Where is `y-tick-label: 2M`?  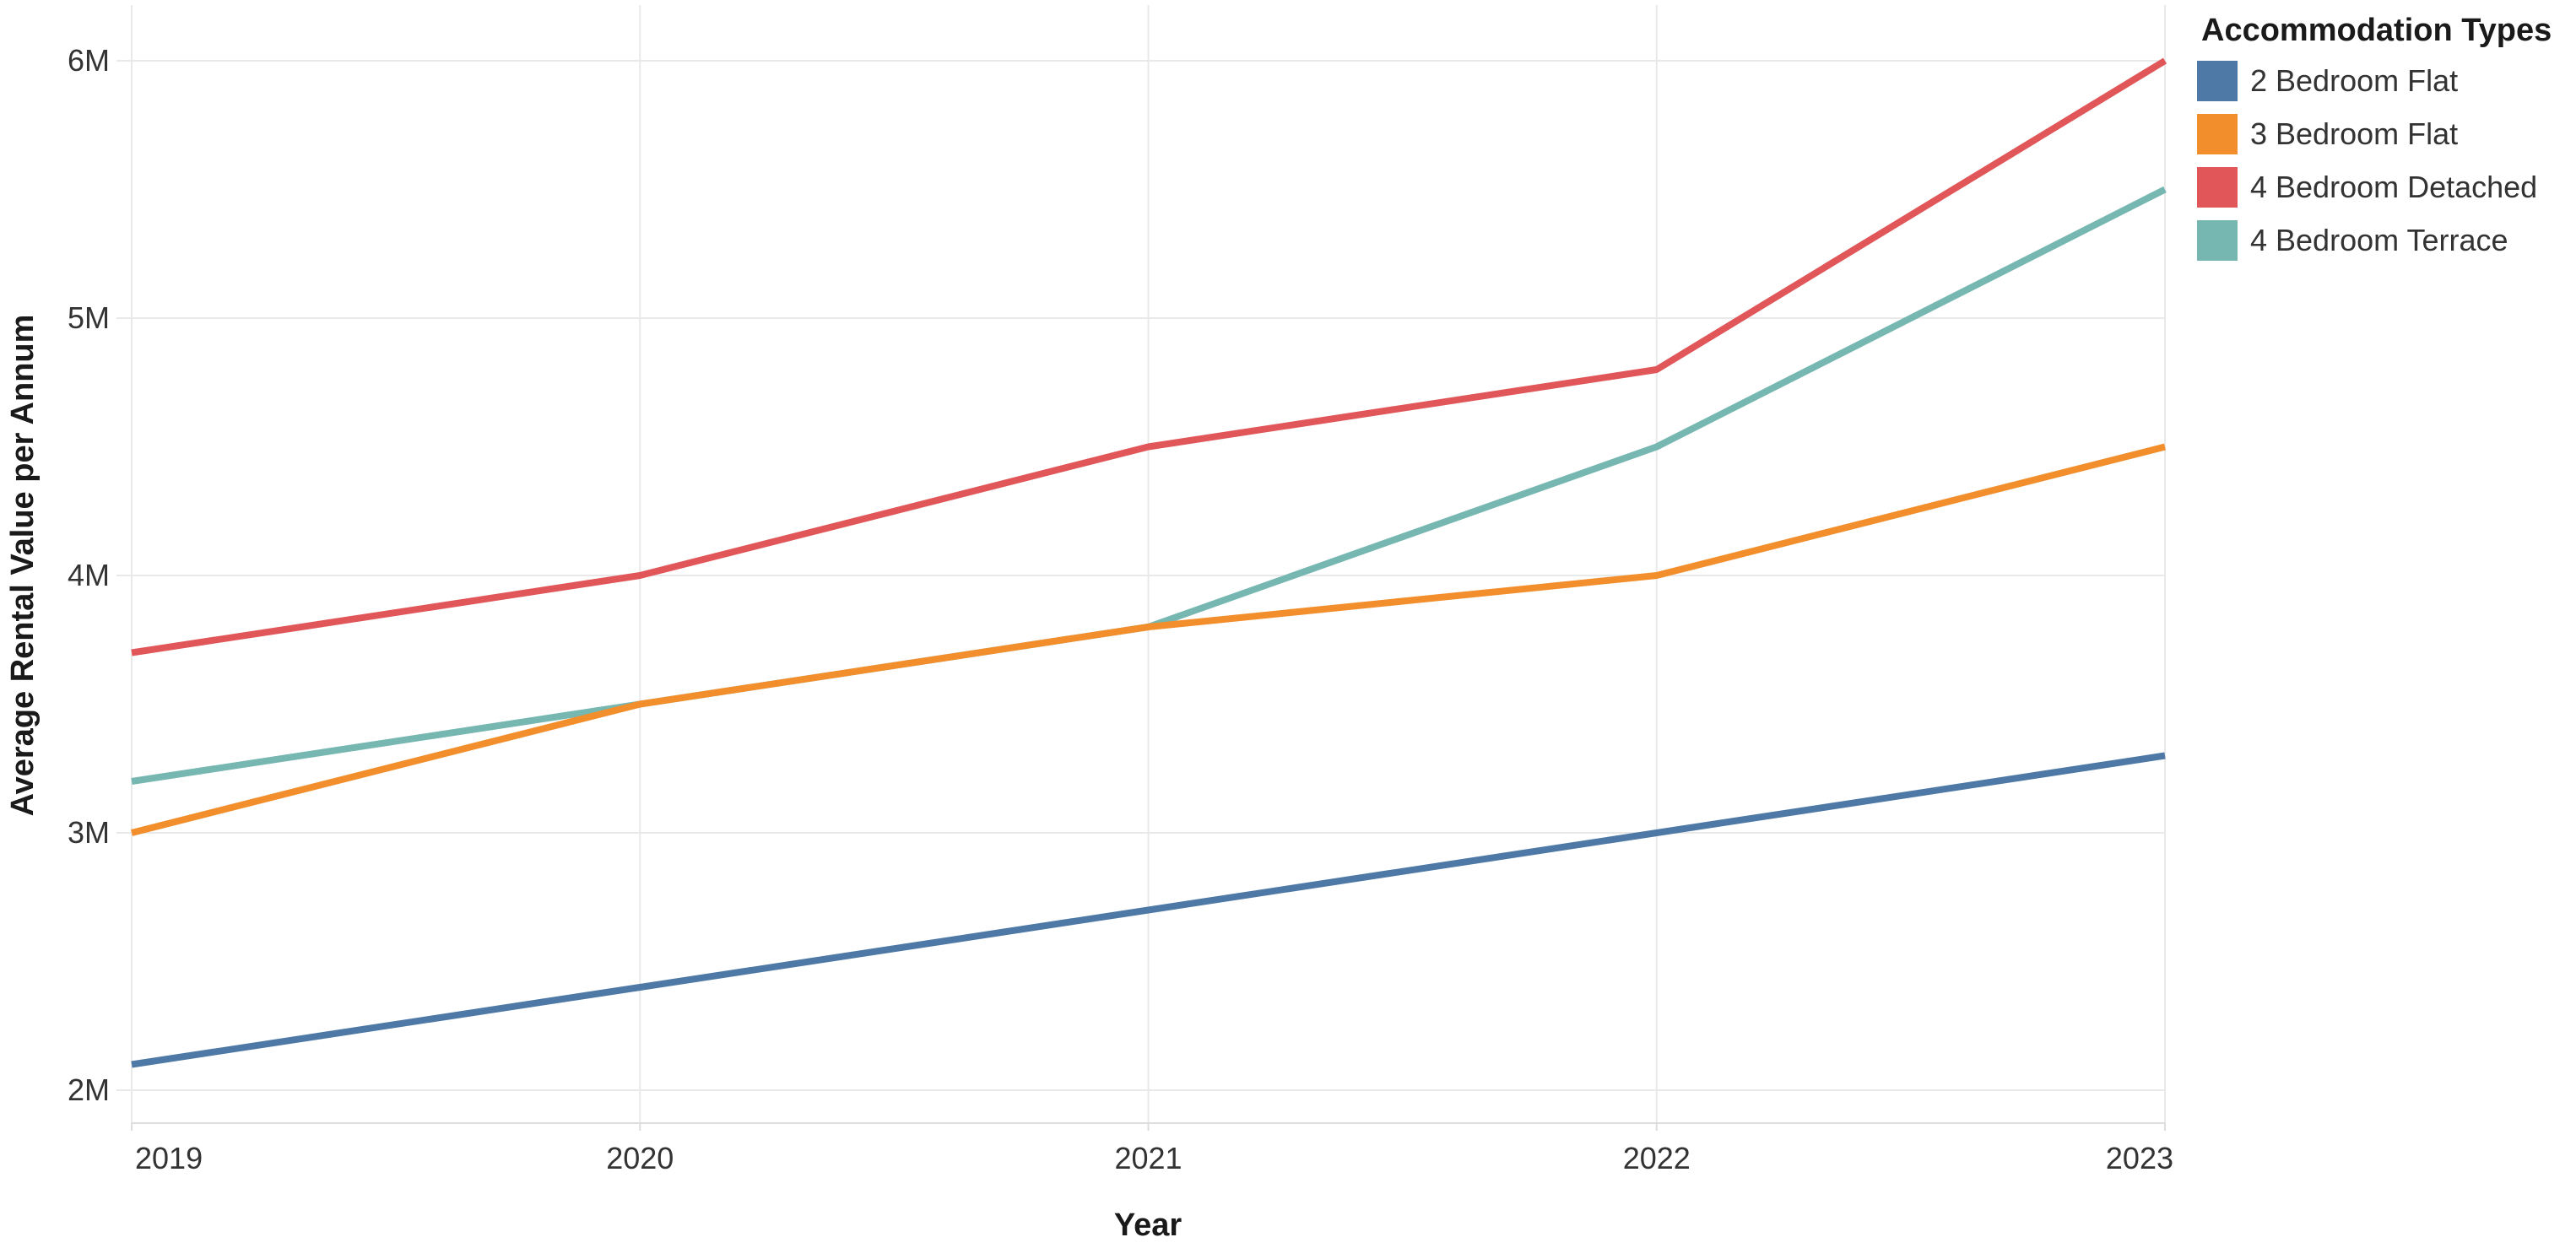
y-tick-label: 2M is located at coordinates (88, 1089).